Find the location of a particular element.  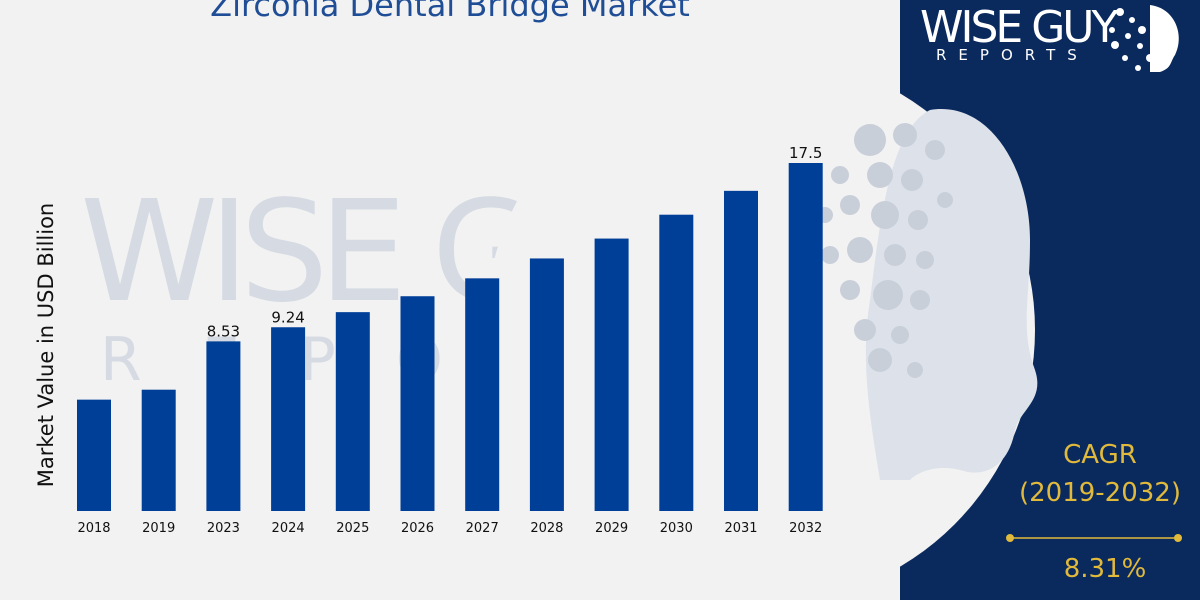

logo-head-icon is located at coordinates (1144, 38).